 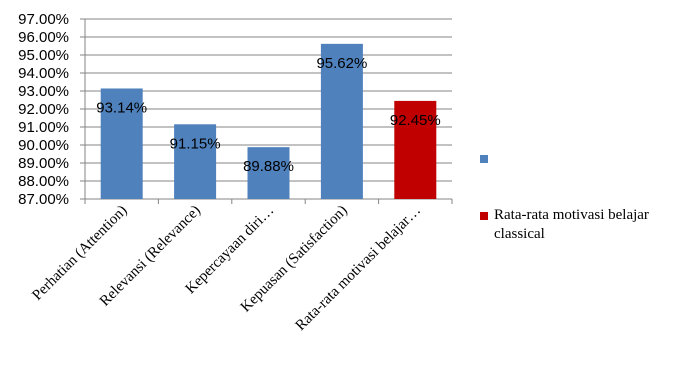 What do you see at coordinates (43, 55) in the screenshot?
I see `y-tick-label: 95.00%` at bounding box center [43, 55].